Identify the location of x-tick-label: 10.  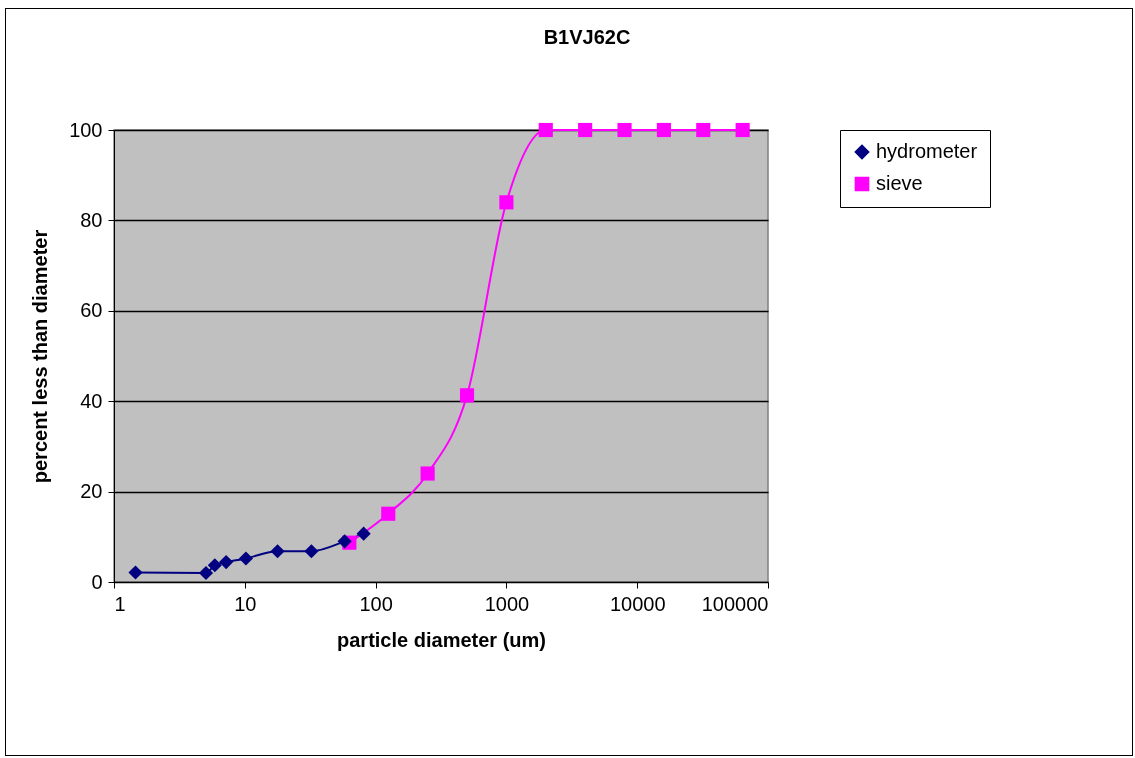
(245, 603).